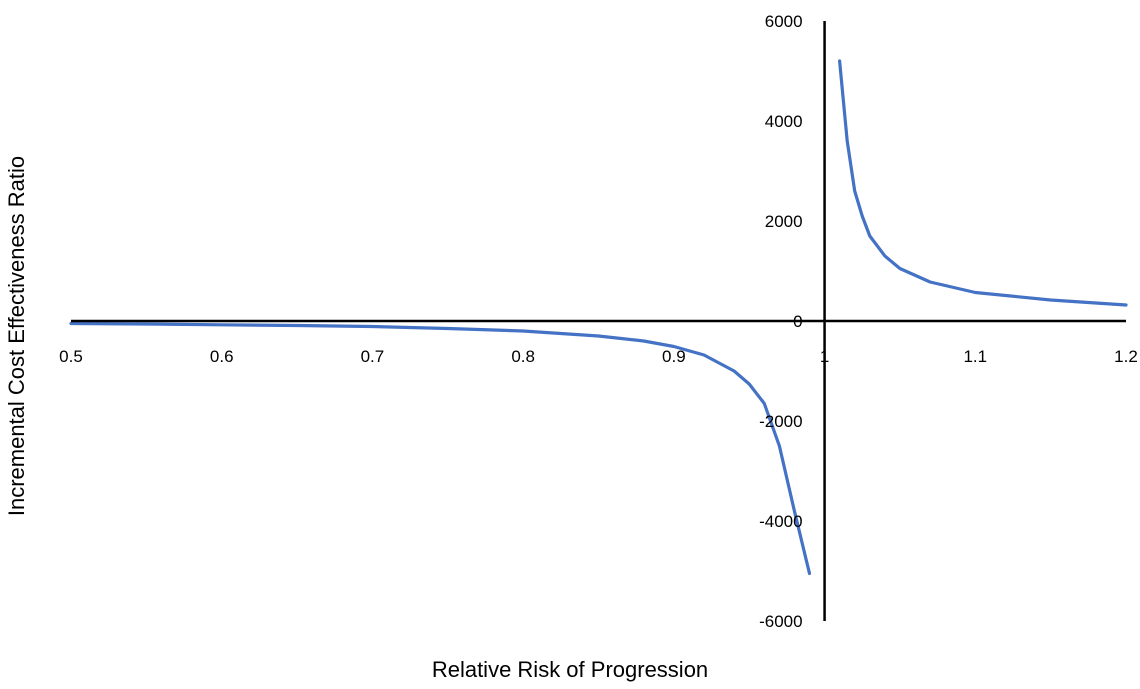  What do you see at coordinates (780, 621) in the screenshot?
I see `y-tick-label: -6000` at bounding box center [780, 621].